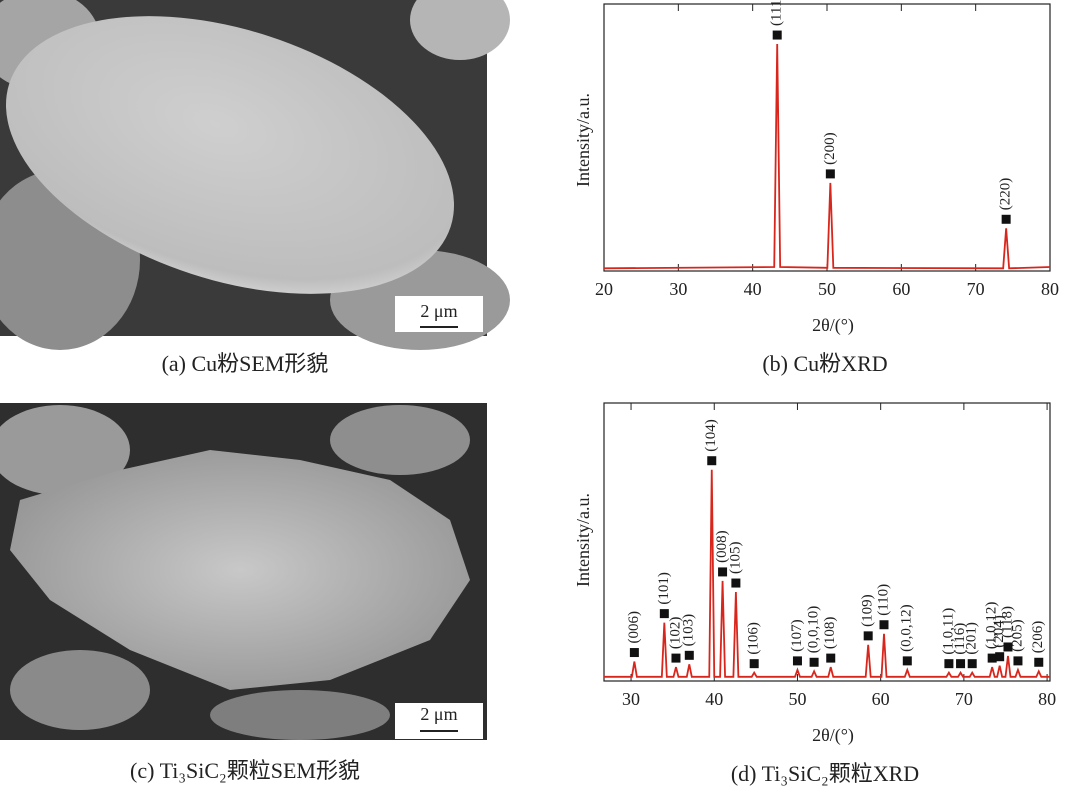  What do you see at coordinates (868, 610) in the screenshot?
I see `peak-label: (109)` at bounding box center [868, 610].